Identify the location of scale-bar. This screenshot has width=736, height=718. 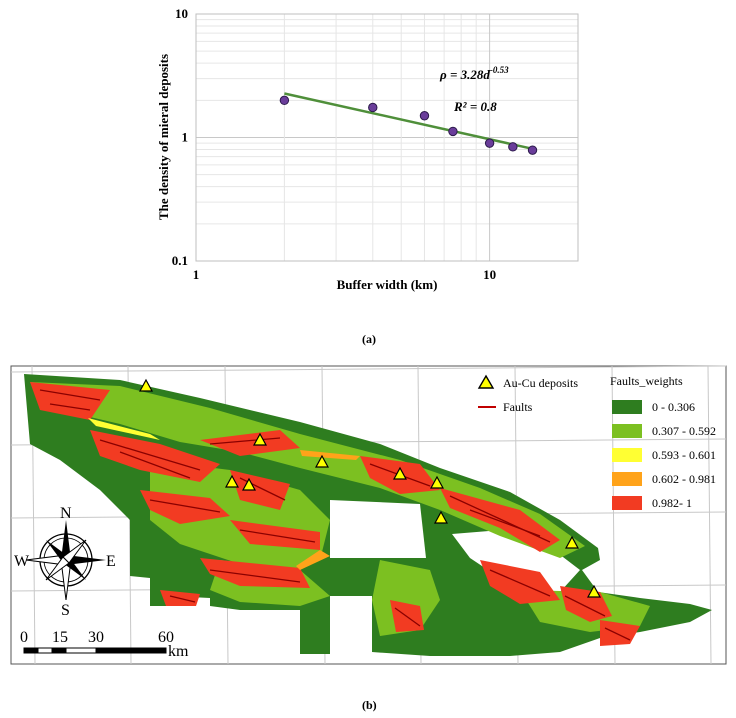
(95, 650).